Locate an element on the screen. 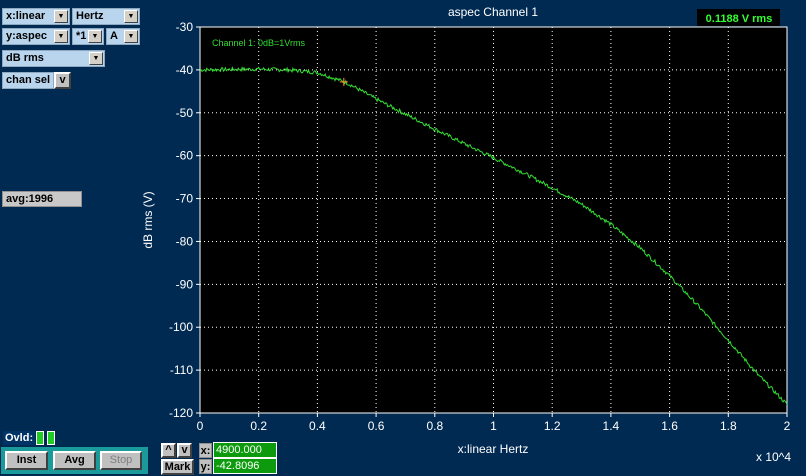 Image resolution: width=806 pixels, height=476 pixels. x-tick-label: 0.2 is located at coordinates (258, 426).